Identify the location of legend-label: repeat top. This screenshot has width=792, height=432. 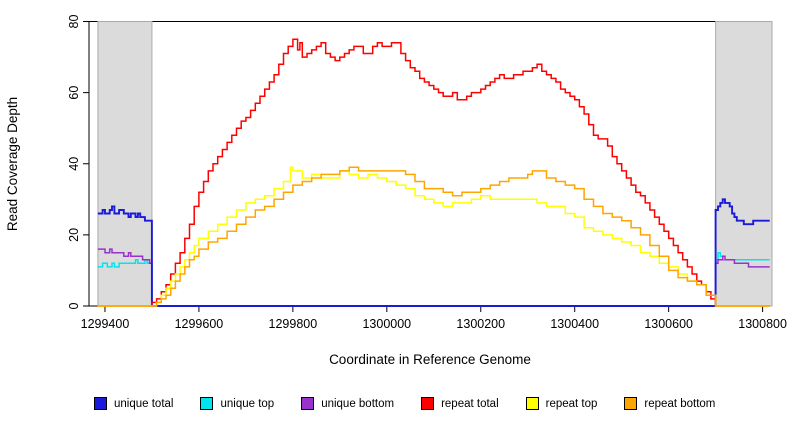
(571, 403).